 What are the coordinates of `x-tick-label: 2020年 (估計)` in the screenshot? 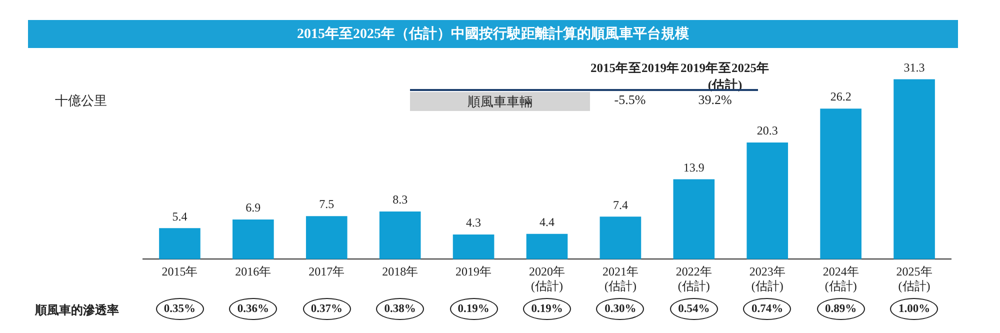 It's located at (547, 278).